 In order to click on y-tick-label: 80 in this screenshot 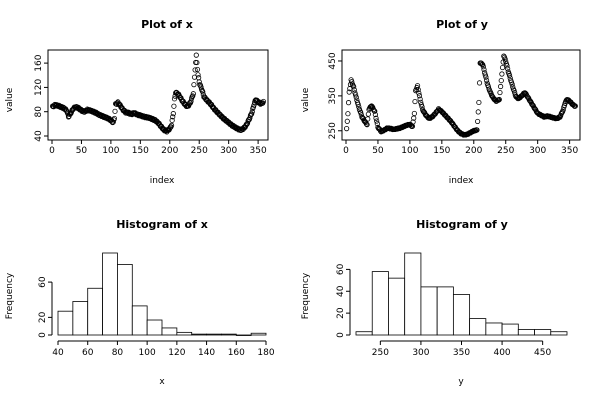, I will do `click(39, 112)`.